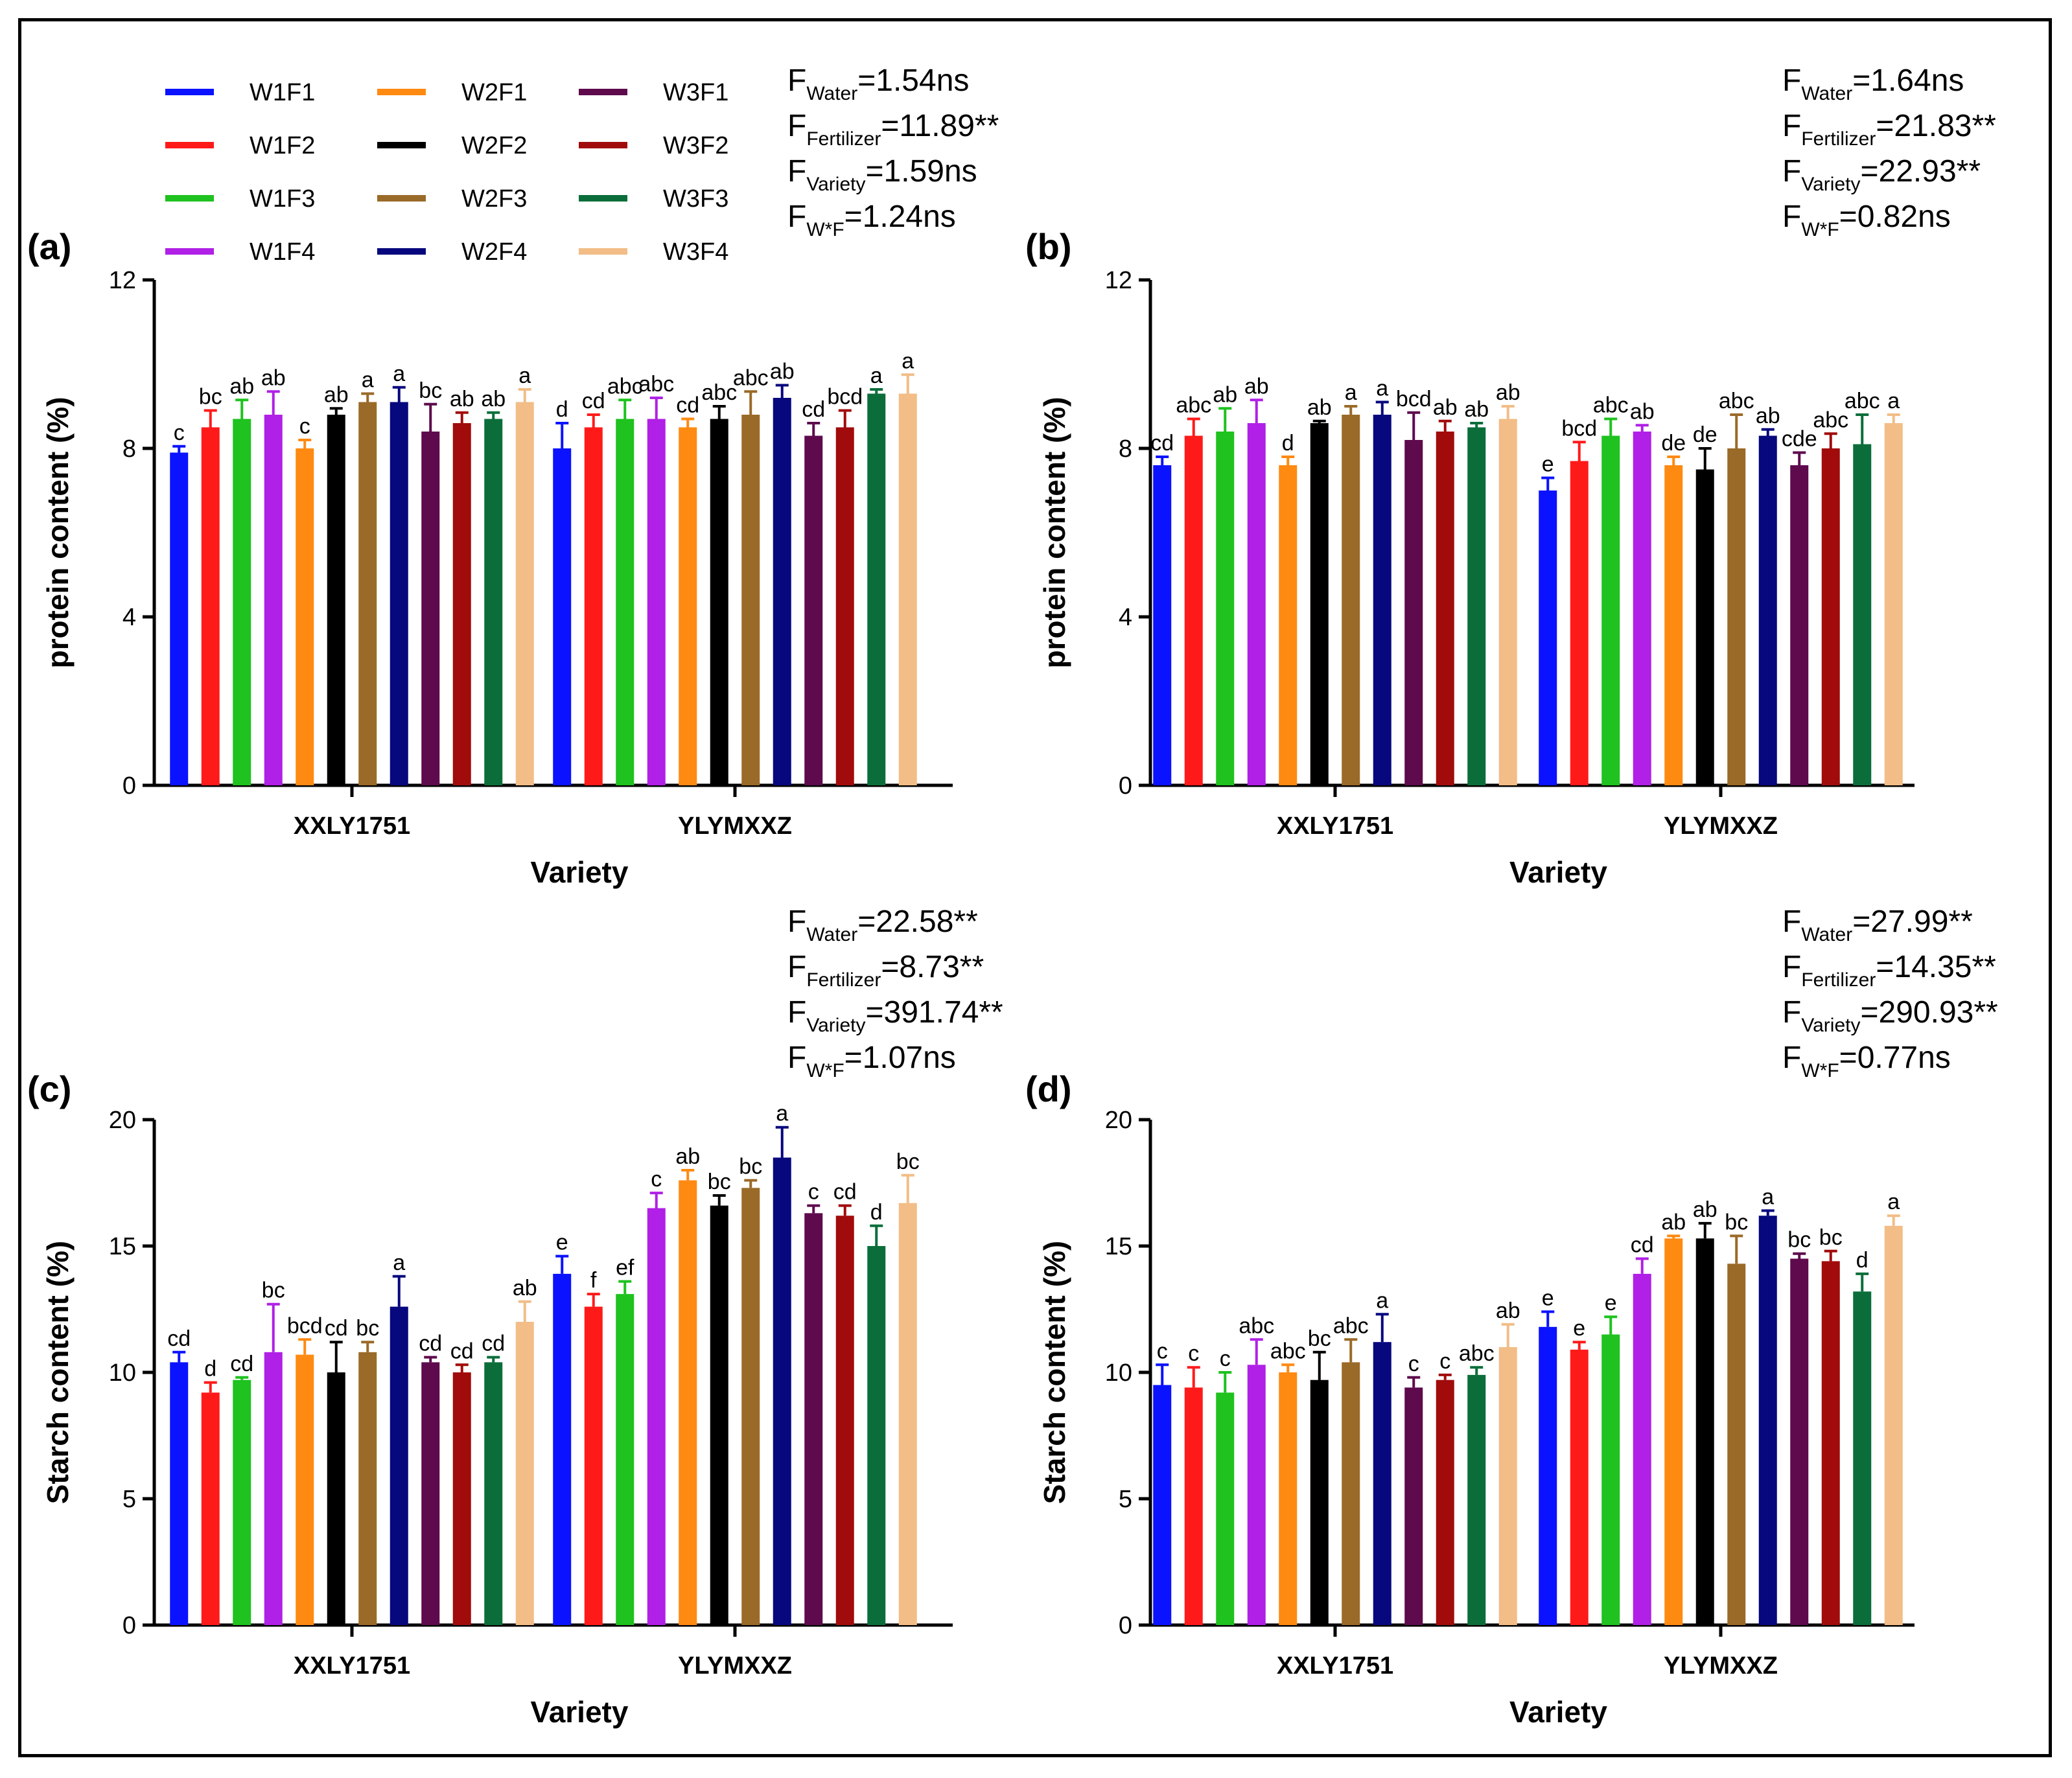  I want to click on bar-group: c, so click(1413, 1488).